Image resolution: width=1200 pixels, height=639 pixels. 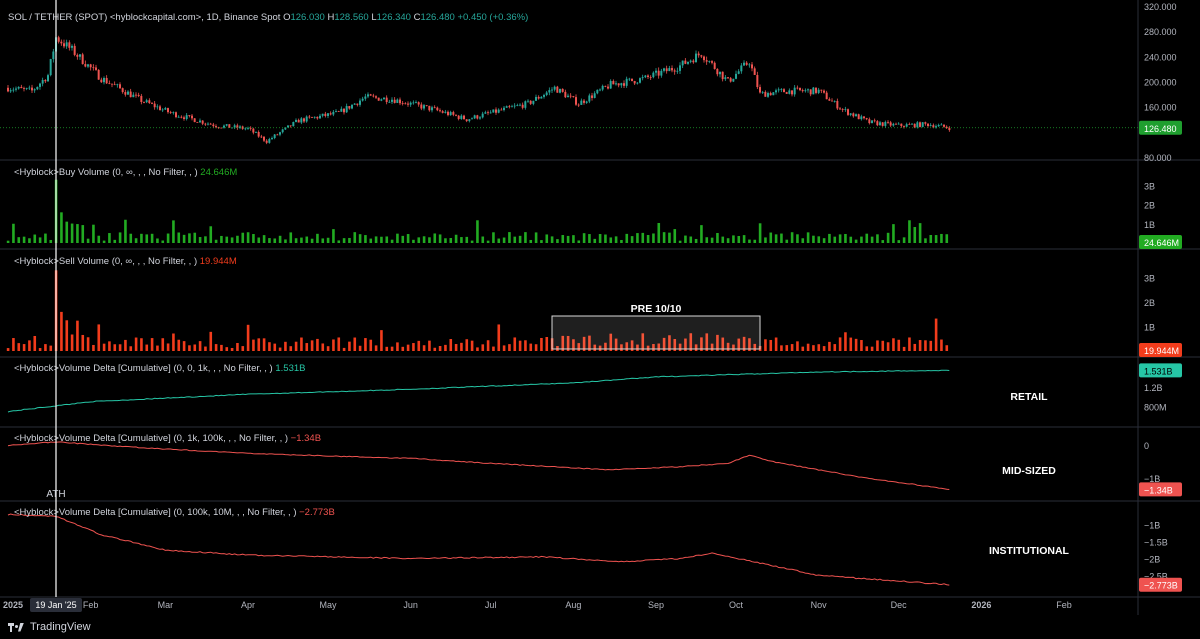 I want to click on delta-tick-label: −1.5B, so click(x=1156, y=543).